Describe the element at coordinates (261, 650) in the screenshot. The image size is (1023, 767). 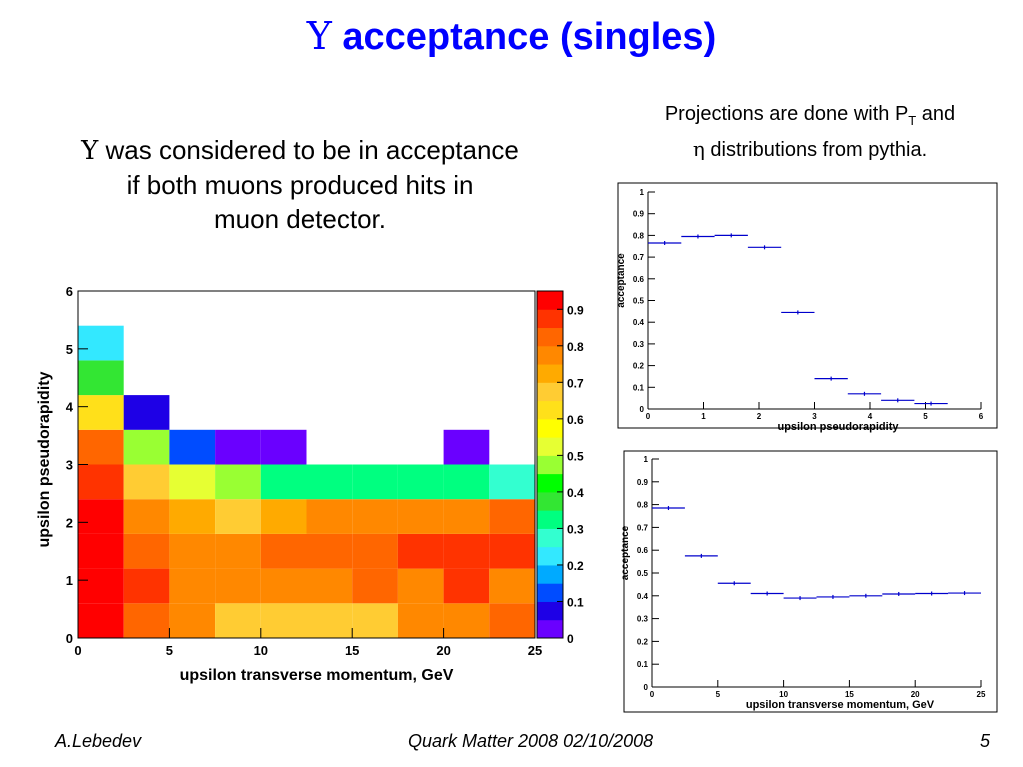
I see `heatmap-x-tick-label: 10` at that location.